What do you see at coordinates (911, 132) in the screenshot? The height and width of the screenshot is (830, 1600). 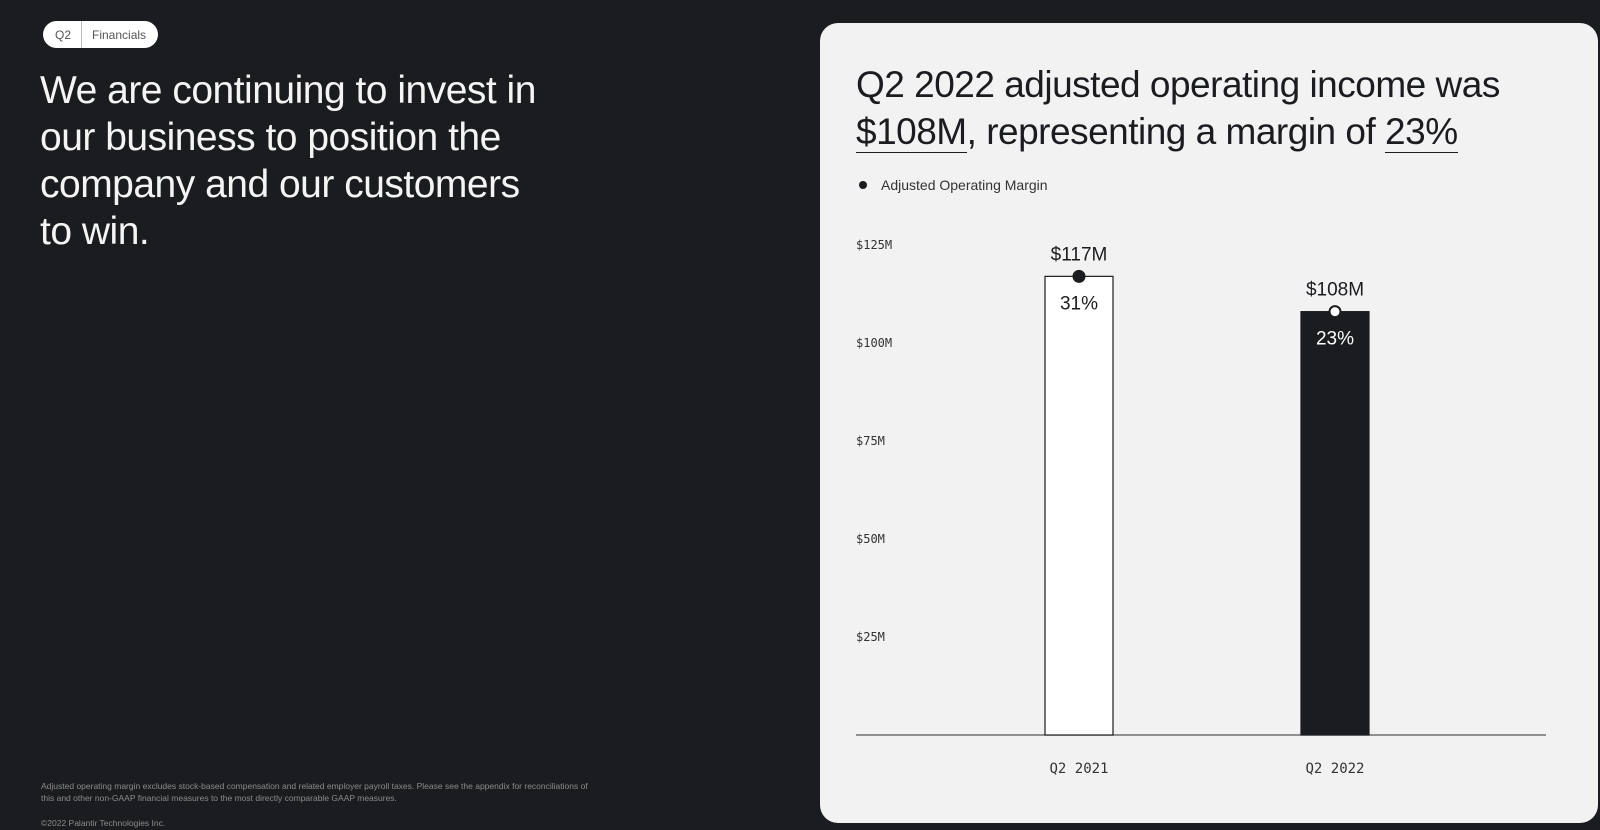 I see `title-value: $108M` at bounding box center [911, 132].